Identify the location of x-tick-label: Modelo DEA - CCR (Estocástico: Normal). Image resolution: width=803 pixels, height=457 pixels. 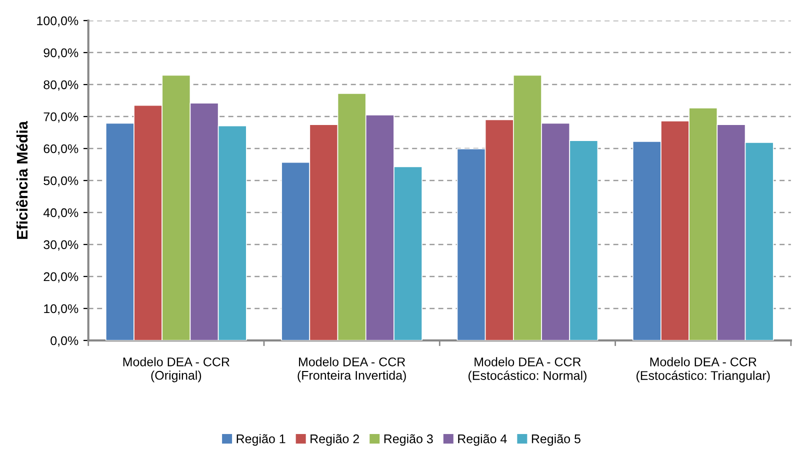
(527, 369).